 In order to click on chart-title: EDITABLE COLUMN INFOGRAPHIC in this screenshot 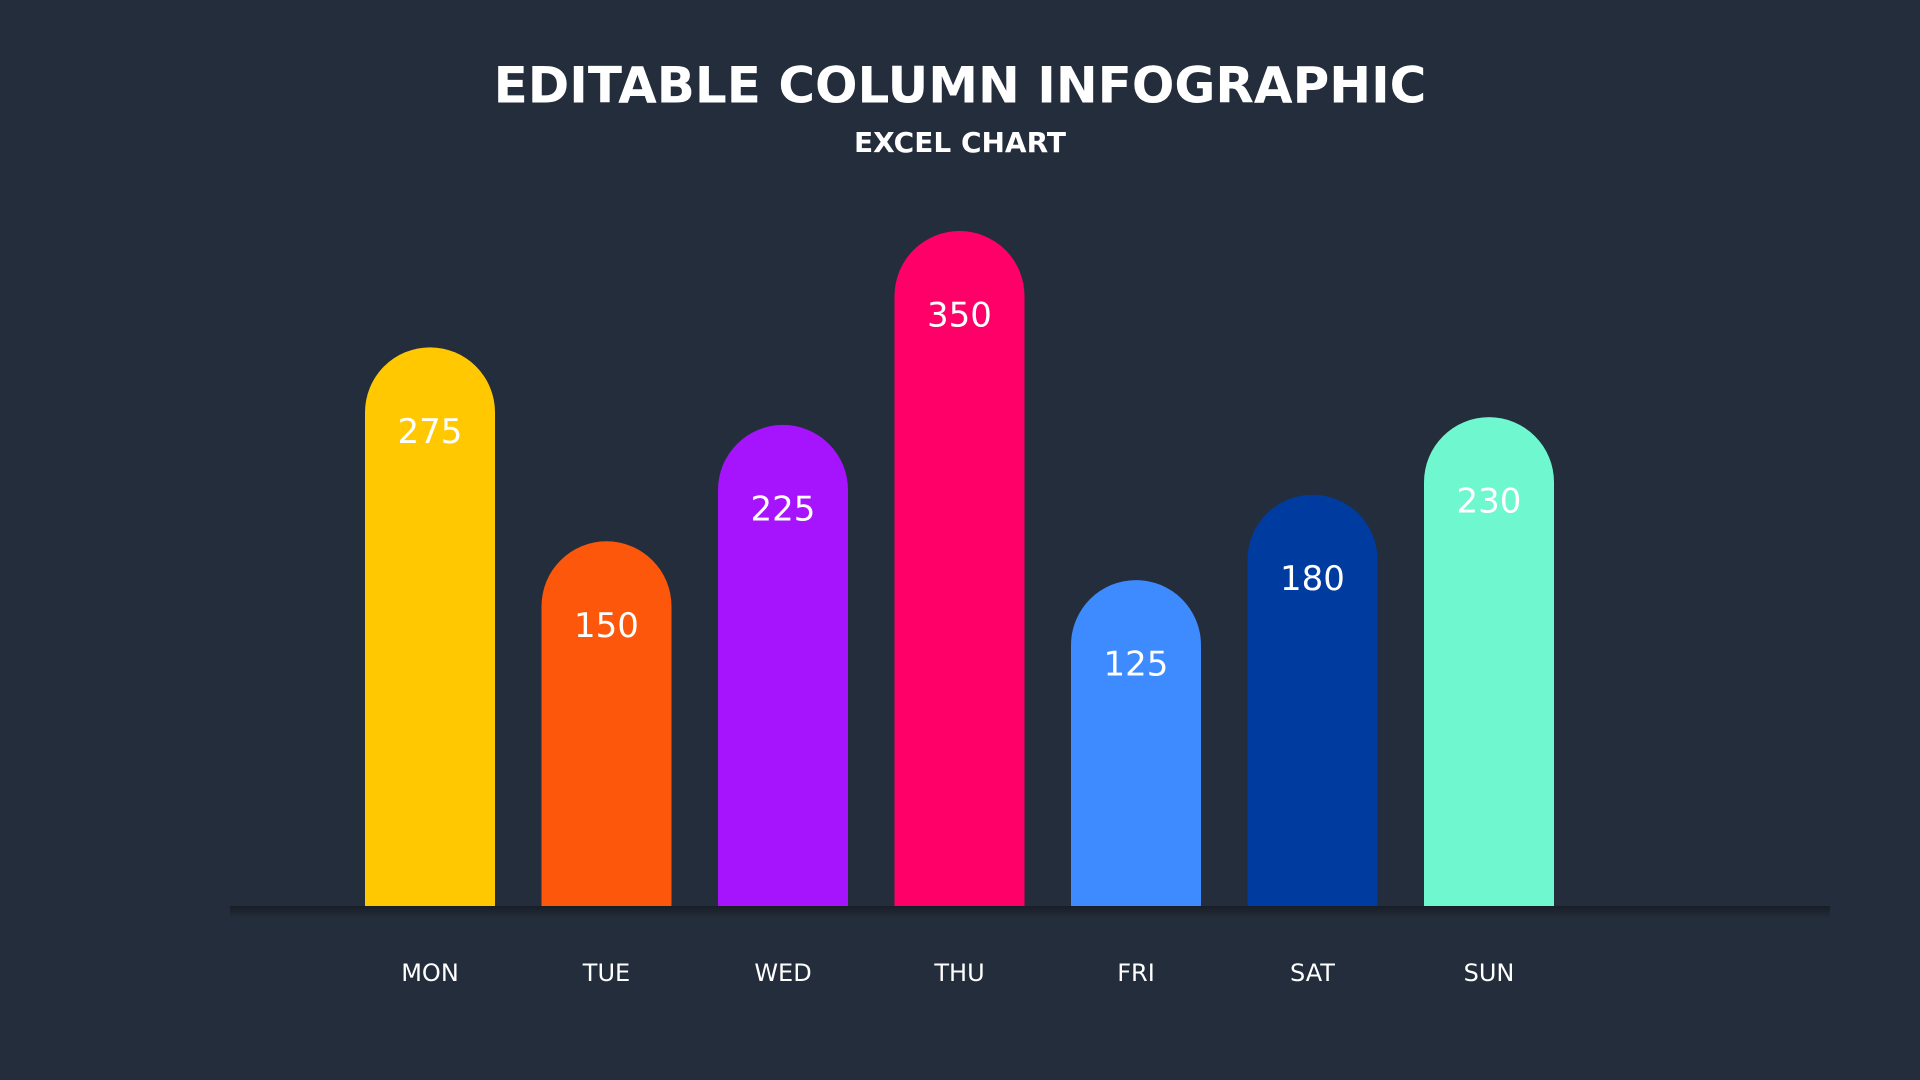, I will do `click(960, 86)`.